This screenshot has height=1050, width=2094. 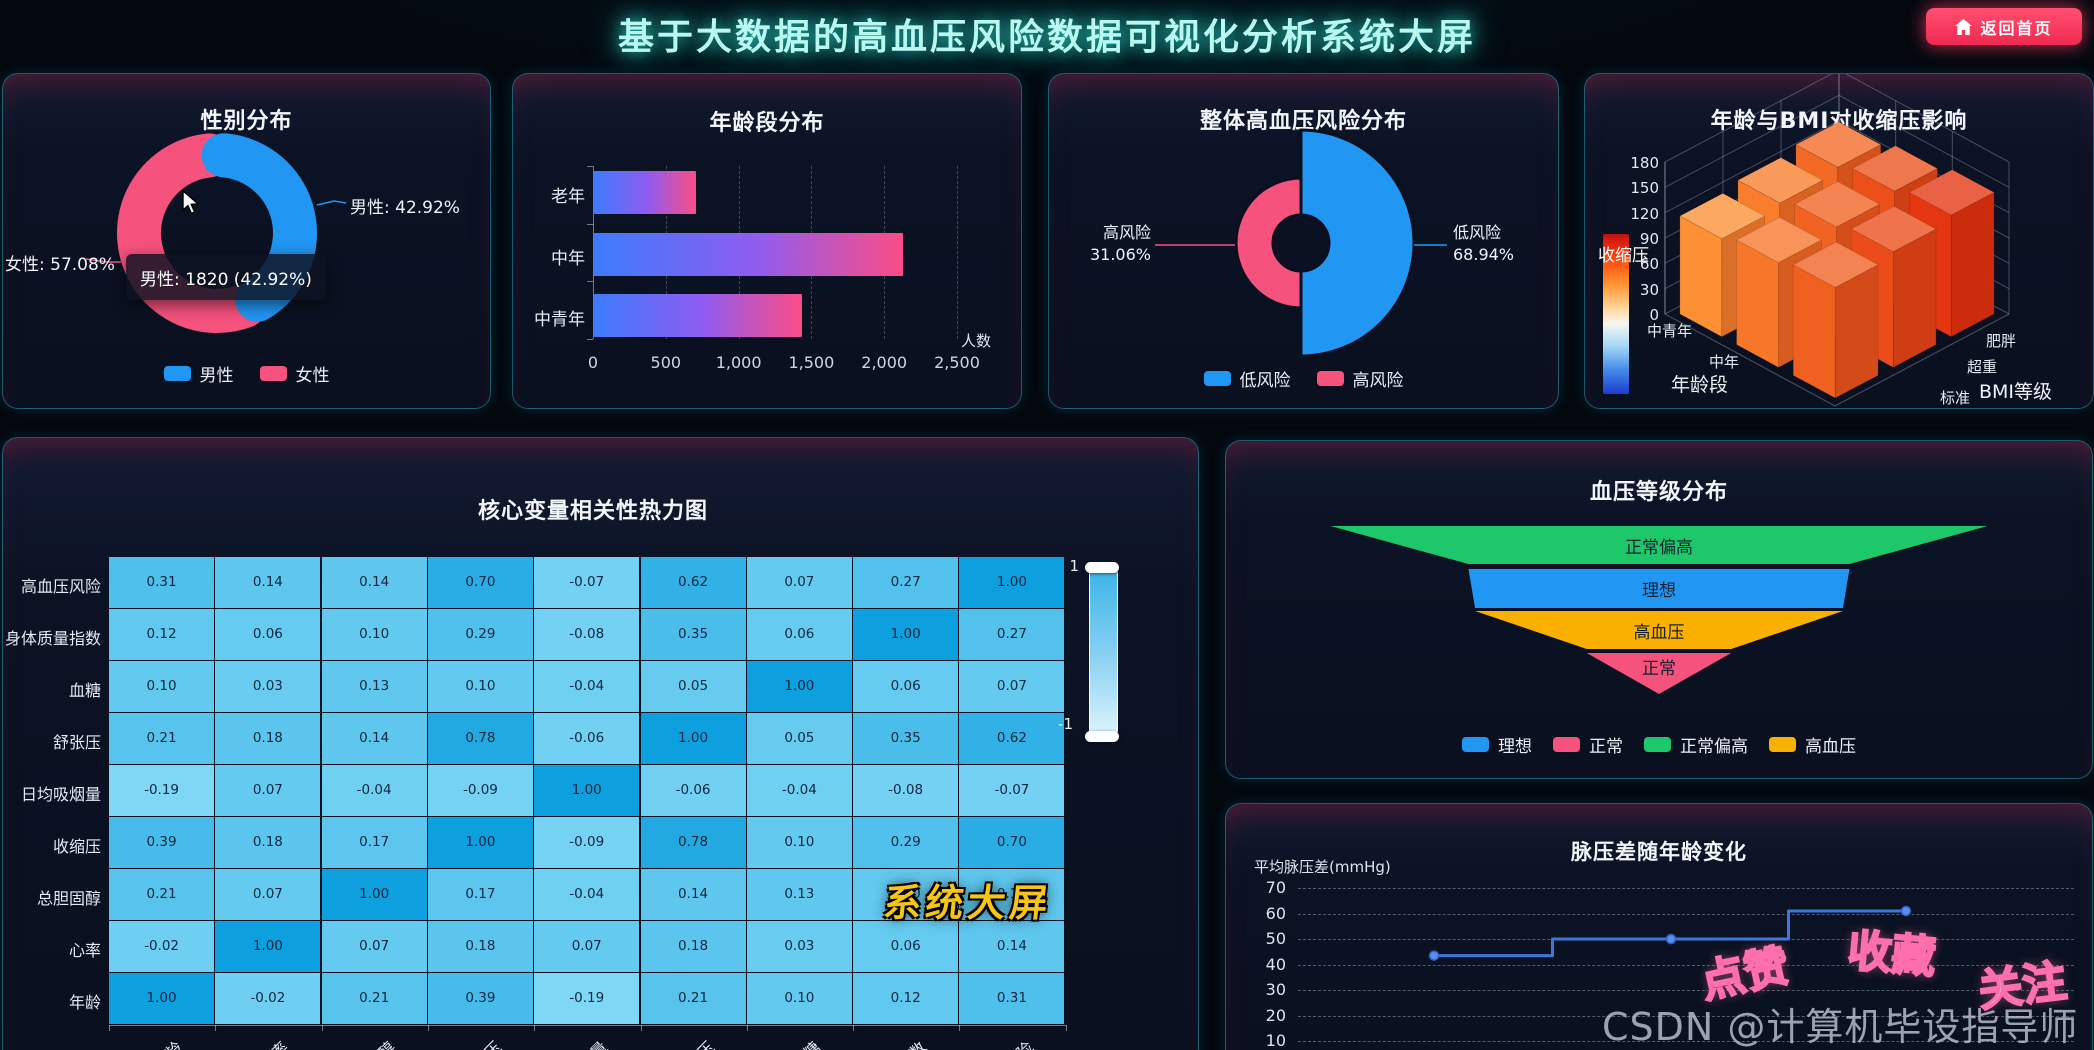 I want to click on gender-donut-chart, so click(x=246, y=241).